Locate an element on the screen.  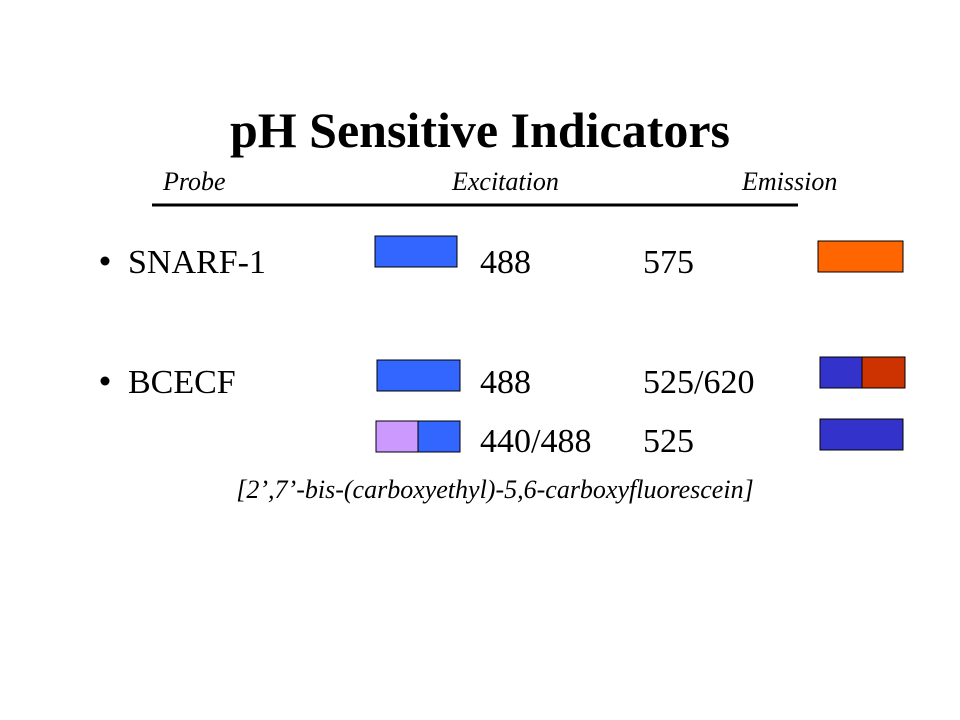
probe: SNARF-1 is located at coordinates (197, 262).